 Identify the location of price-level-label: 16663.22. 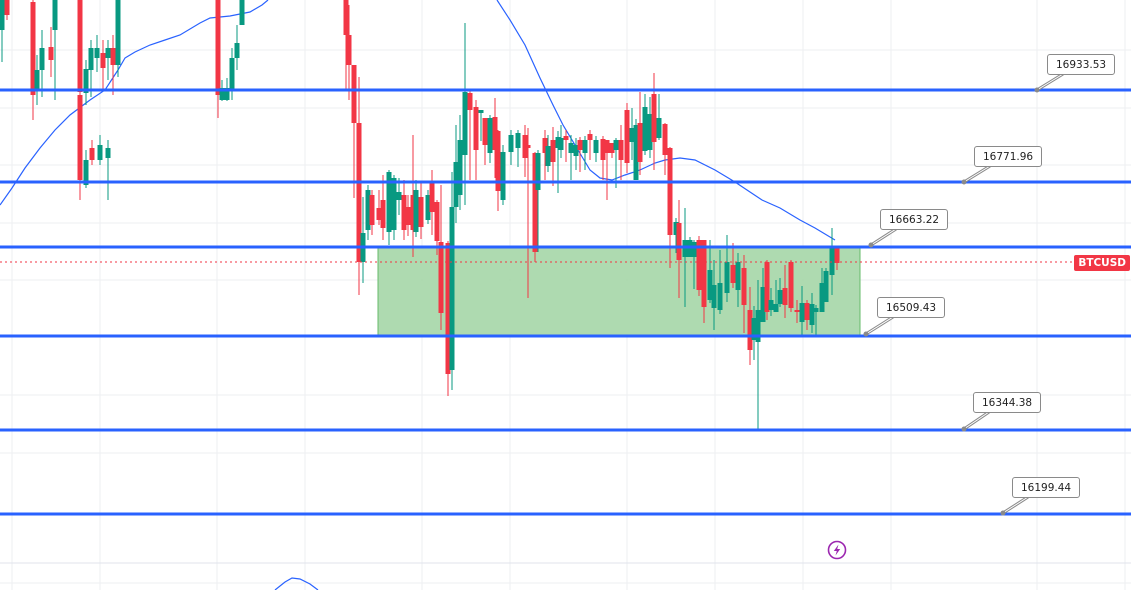
(914, 219).